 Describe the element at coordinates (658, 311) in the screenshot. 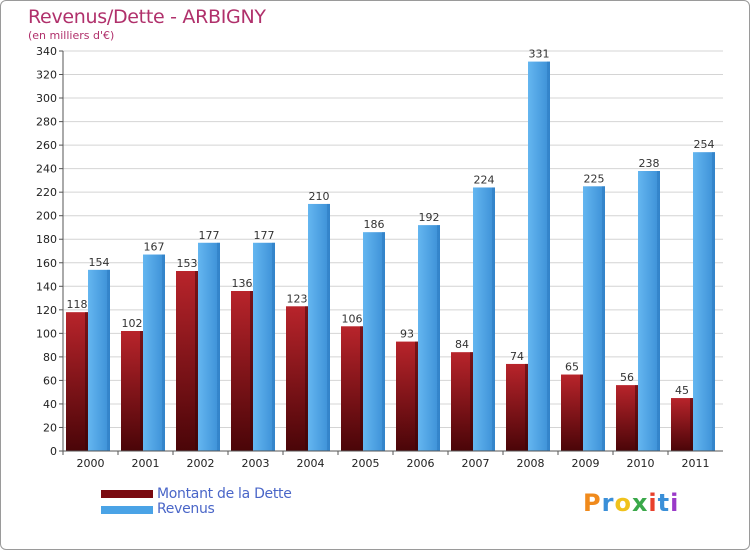

I see `bar-edge-revenus-2010` at that location.